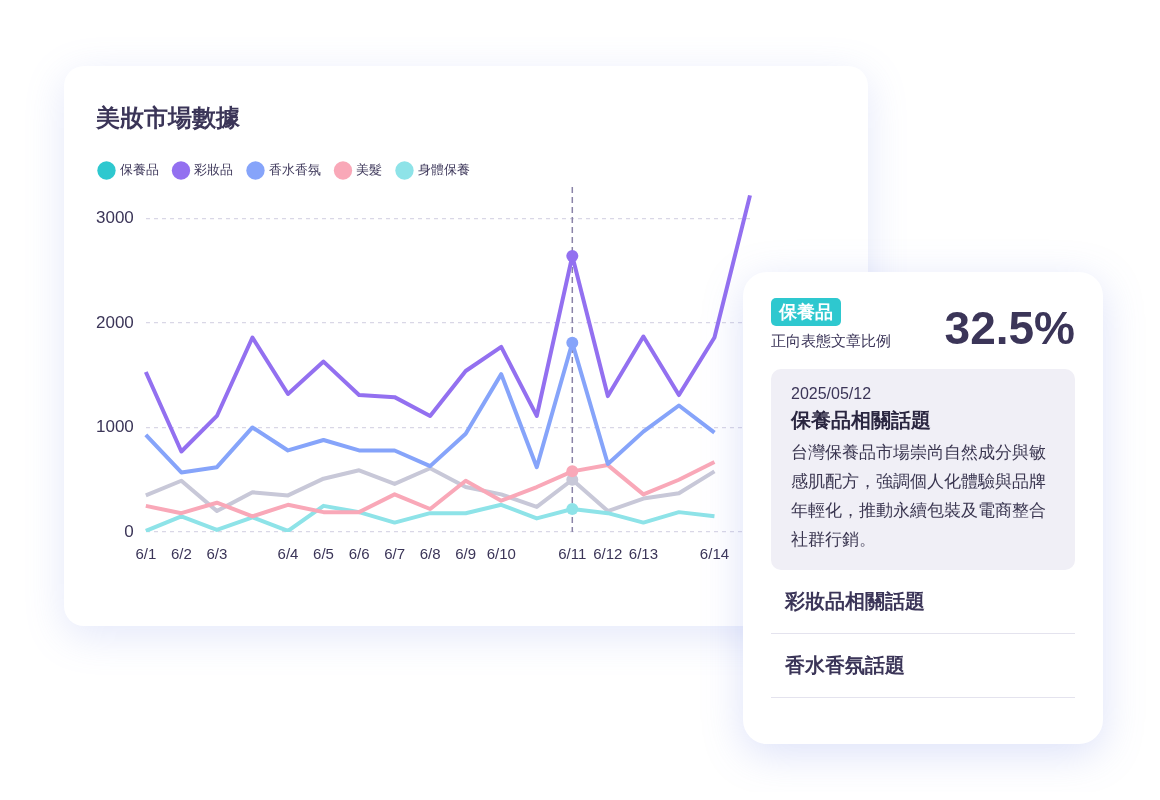  I want to click on x-tick-label: 6/3, so click(217, 554).